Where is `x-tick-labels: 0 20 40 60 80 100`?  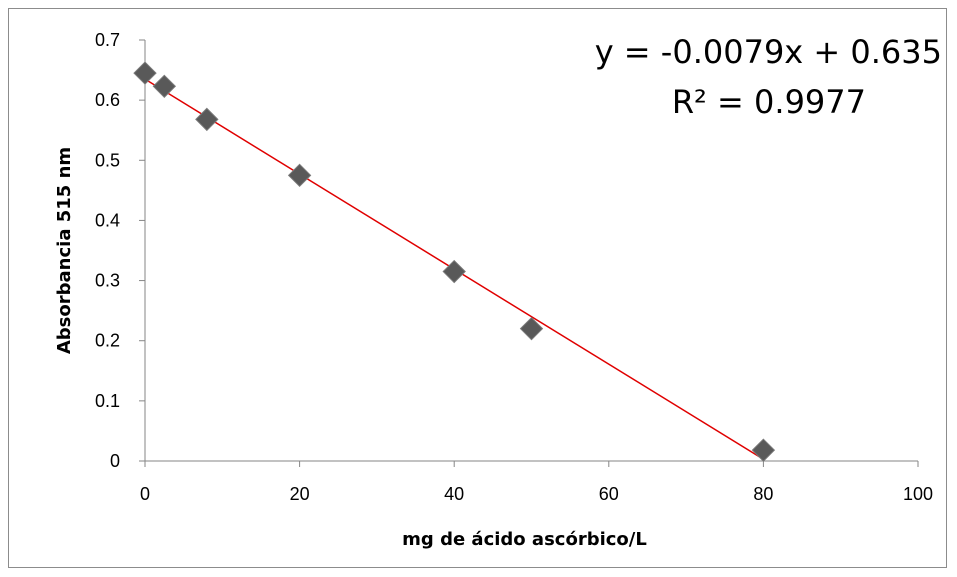 x-tick-labels: 0 20 40 60 80 100 is located at coordinates (536, 482).